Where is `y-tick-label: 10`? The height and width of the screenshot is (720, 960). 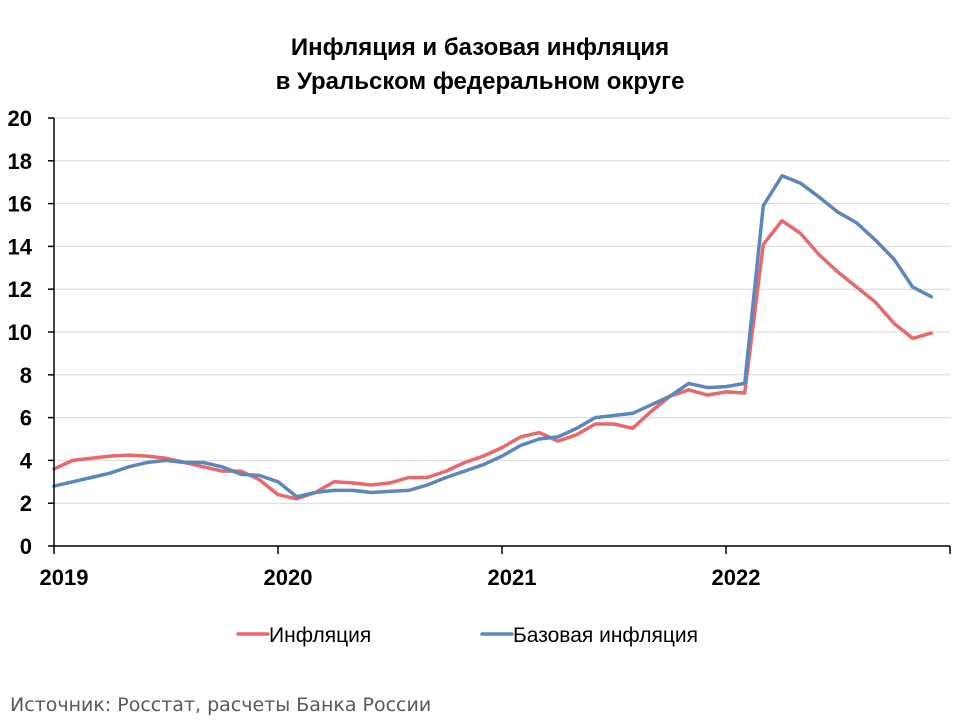
y-tick-label: 10 is located at coordinates (20, 332).